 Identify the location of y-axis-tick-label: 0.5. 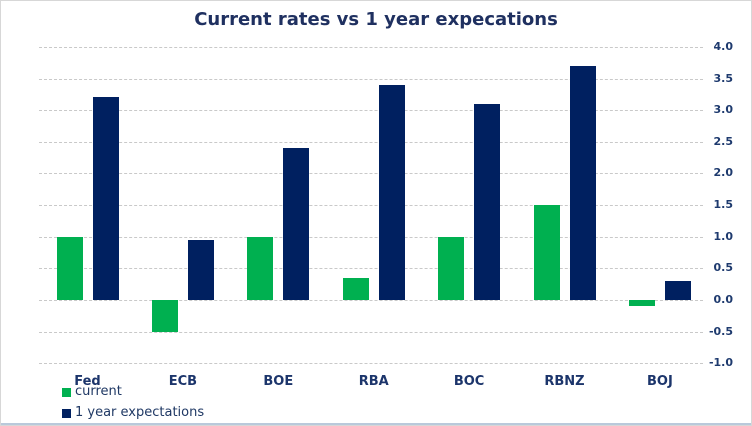
(723, 268).